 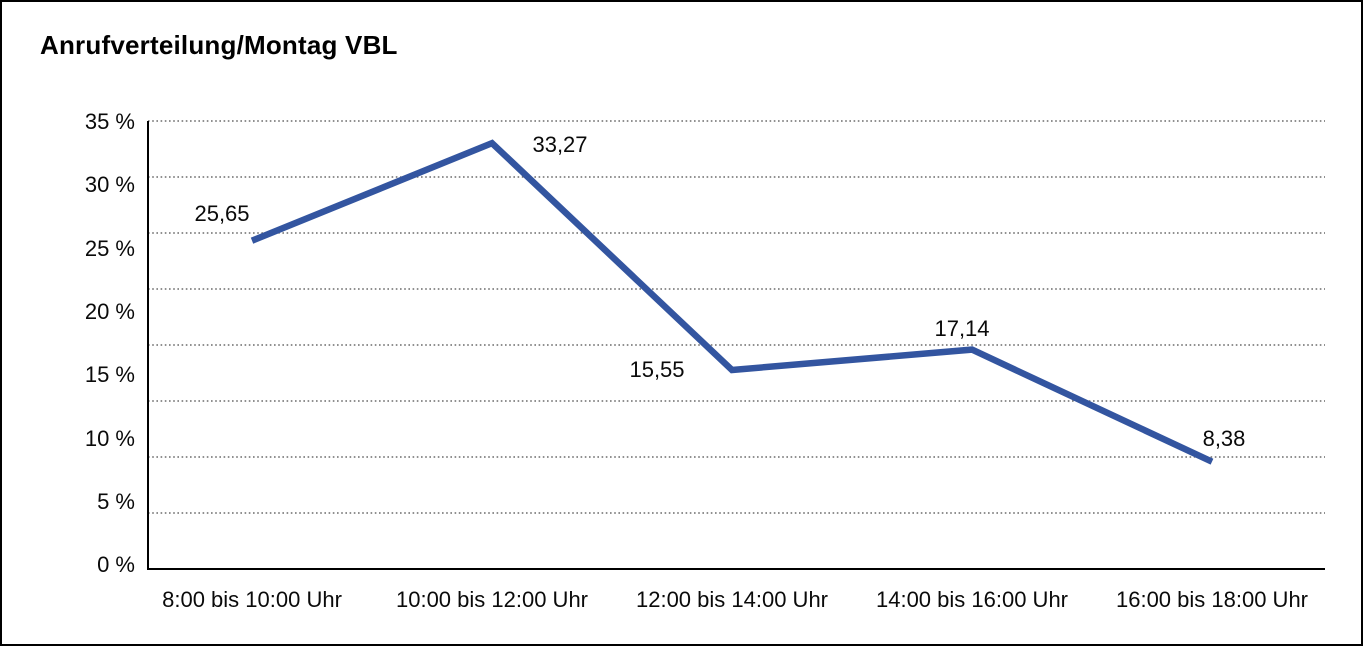 What do you see at coordinates (1212, 599) in the screenshot?
I see `x-axis-category-label: 16:00 bis 18:00 Uhr` at bounding box center [1212, 599].